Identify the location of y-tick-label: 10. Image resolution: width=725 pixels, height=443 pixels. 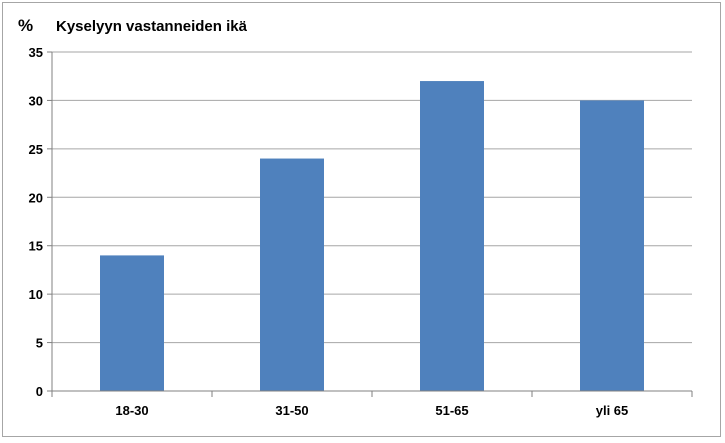
(36, 294).